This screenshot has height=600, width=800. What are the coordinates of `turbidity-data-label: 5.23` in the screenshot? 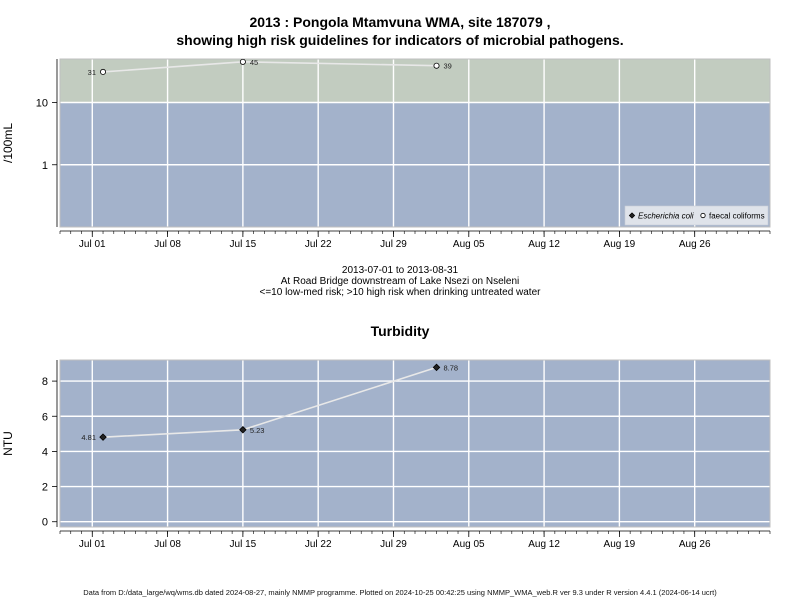 It's located at (257, 430).